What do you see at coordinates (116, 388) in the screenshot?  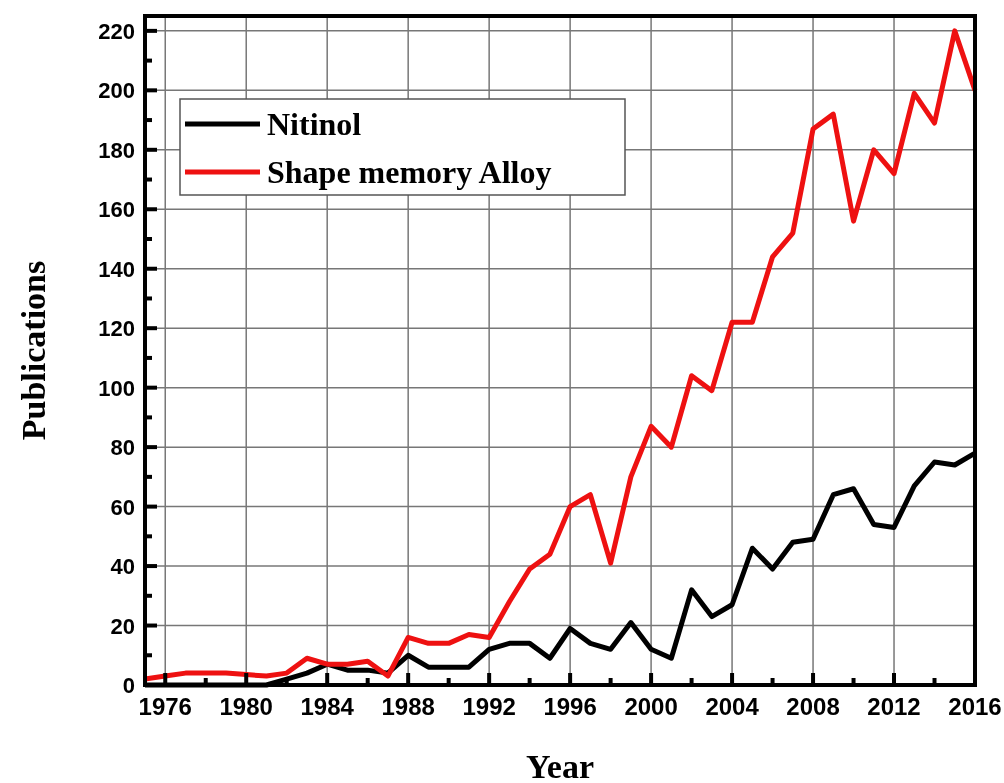 I see `y-tick-label: 100` at bounding box center [116, 388].